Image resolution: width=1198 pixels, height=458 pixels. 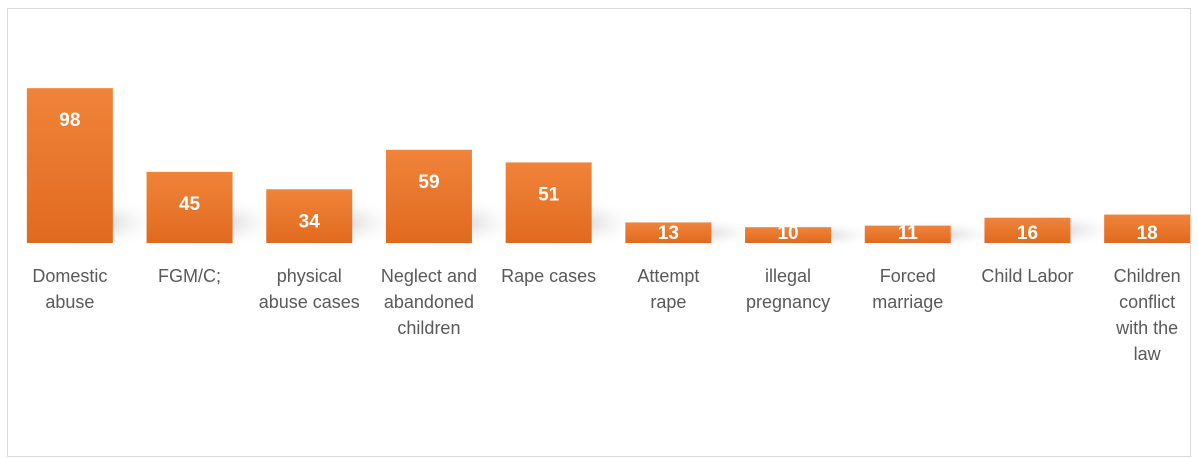 I want to click on category-tick-label: Child Labor, so click(x=1027, y=276).